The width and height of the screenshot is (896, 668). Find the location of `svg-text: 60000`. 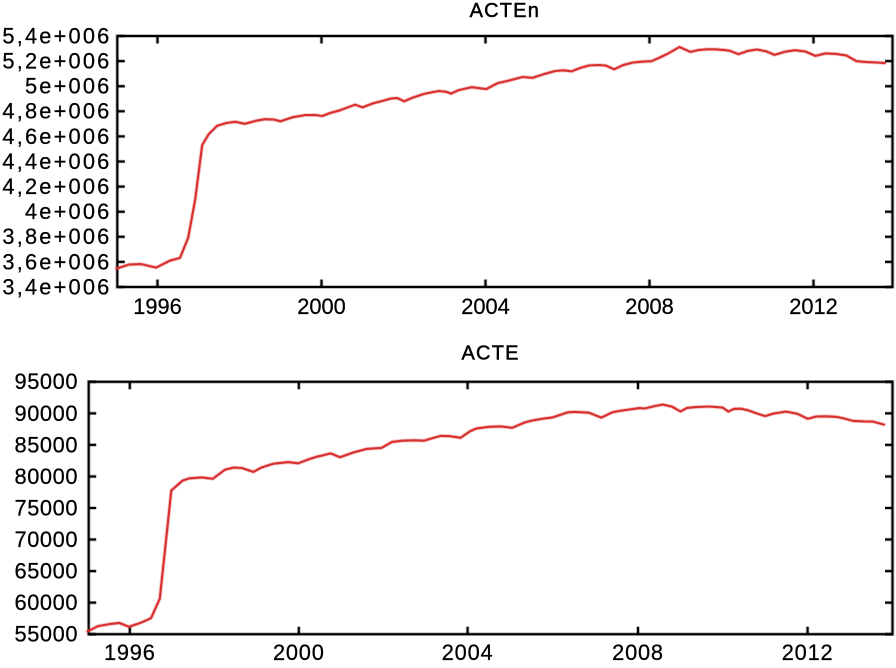

svg-text: 60000 is located at coordinates (46, 602).